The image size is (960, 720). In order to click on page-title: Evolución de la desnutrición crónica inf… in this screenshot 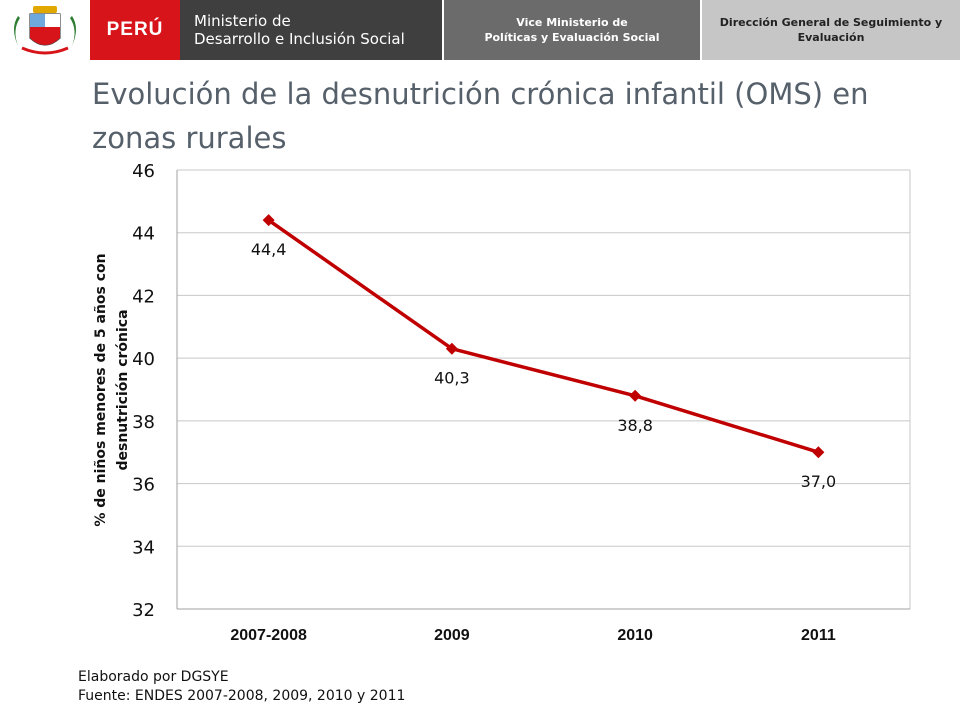, I will do `click(480, 116)`.